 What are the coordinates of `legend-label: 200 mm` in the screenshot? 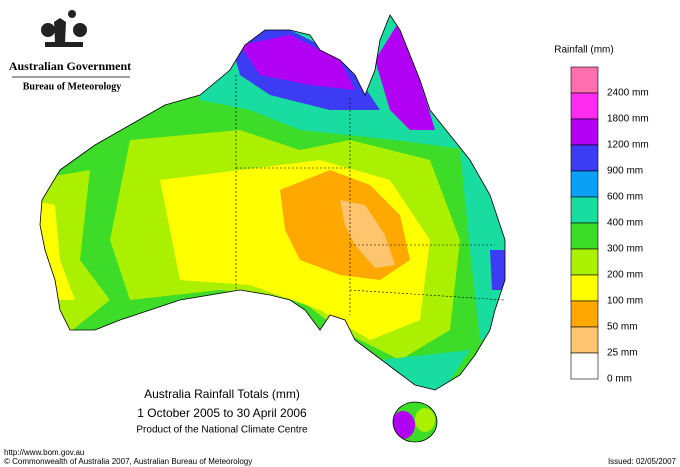 It's located at (625, 275).